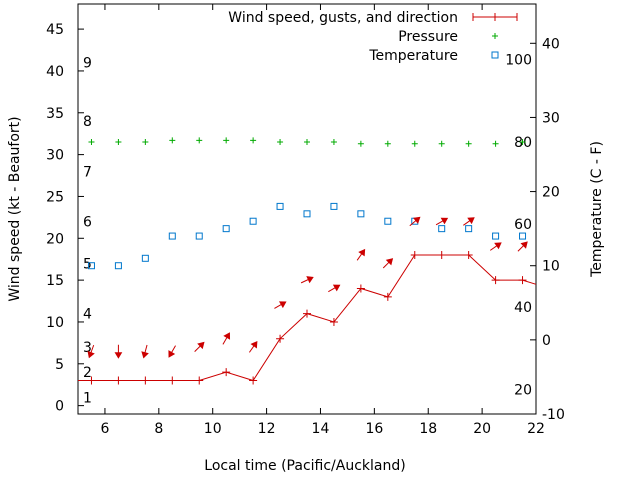  What do you see at coordinates (546, 341) in the screenshot?
I see `y2-tick-label: 0` at bounding box center [546, 341].